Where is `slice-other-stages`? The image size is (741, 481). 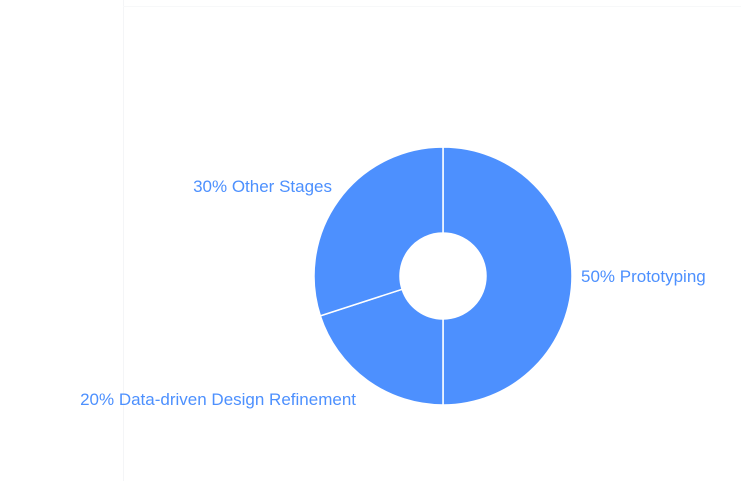
slice-other-stages is located at coordinates (378, 231).